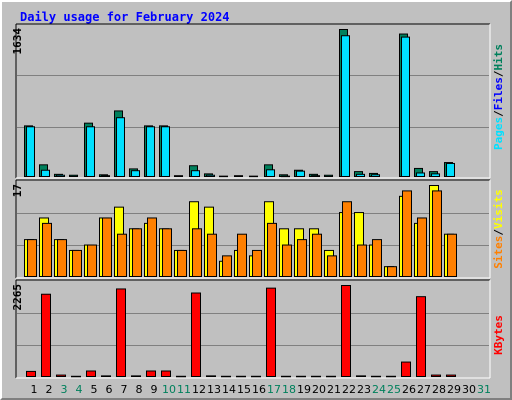  Describe the element at coordinates (349, 389) in the screenshot. I see `day-label: 22` at that location.